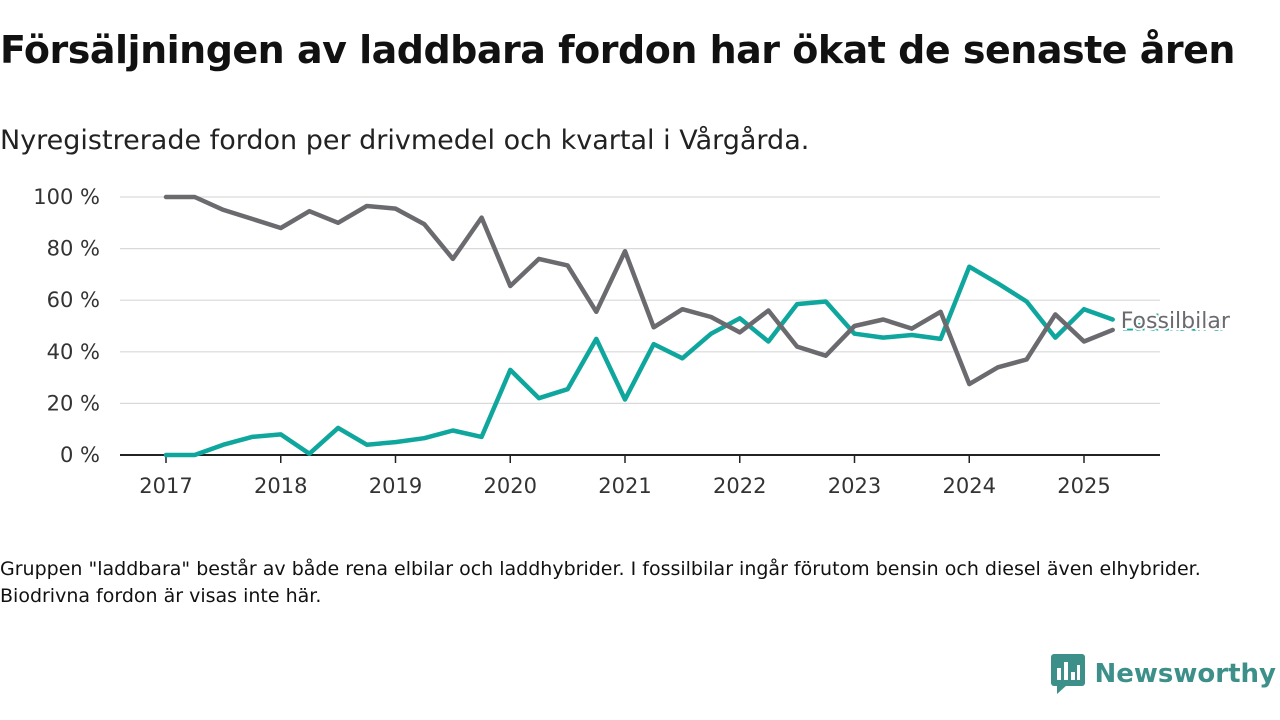 The height and width of the screenshot is (720, 1280). I want to click on y-axis-ticks: 0 % 20 % 40 % 60 % 80 % 100 %, so click(66, 326).